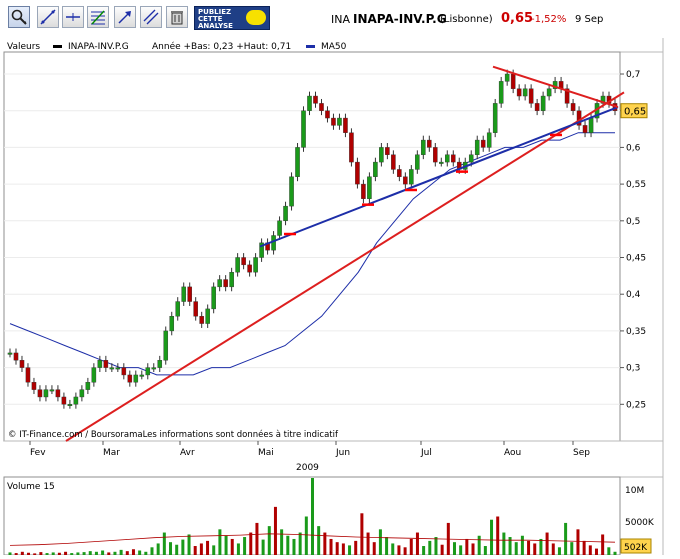  What do you see at coordinates (125, 17) in the screenshot?
I see `arrow-tool-button` at bounding box center [125, 17].